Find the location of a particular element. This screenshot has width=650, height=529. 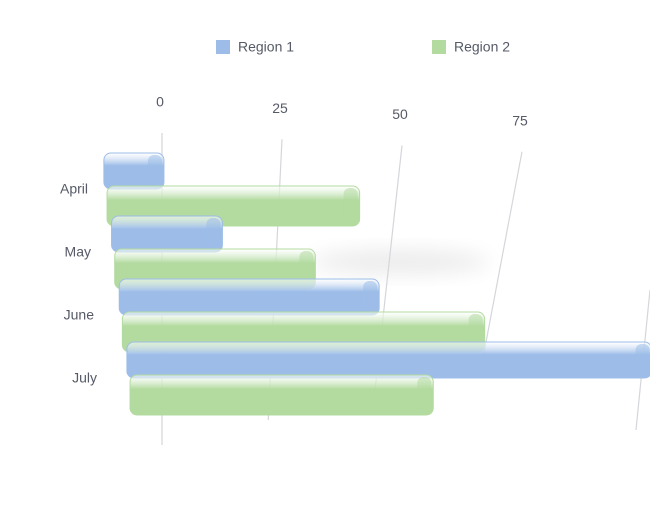

x-tick-label: 75 is located at coordinates (520, 120).